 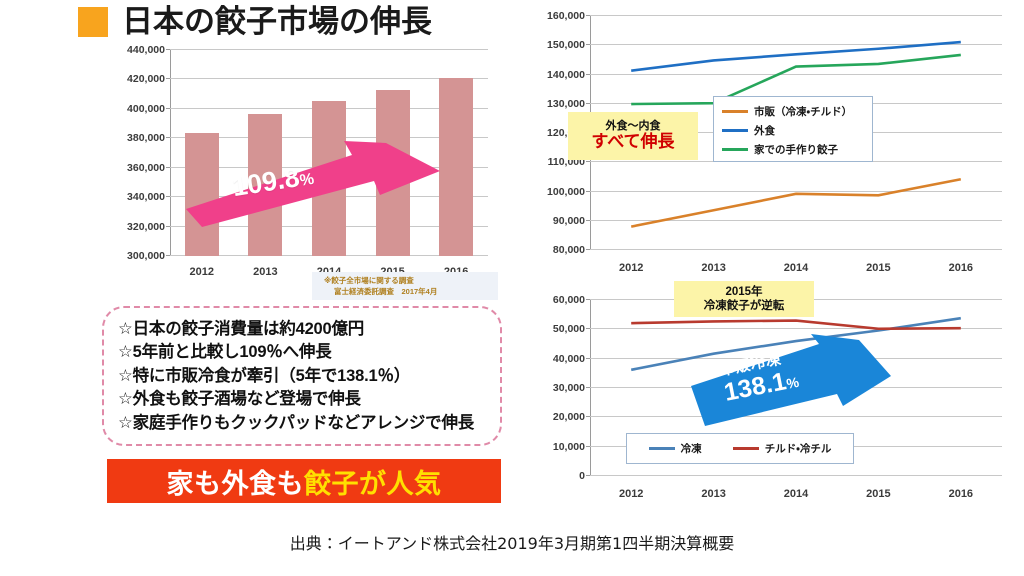 What do you see at coordinates (744, 306) in the screenshot?
I see `callout-bottom-line2: 冷凍餃子が逆転` at bounding box center [744, 306].